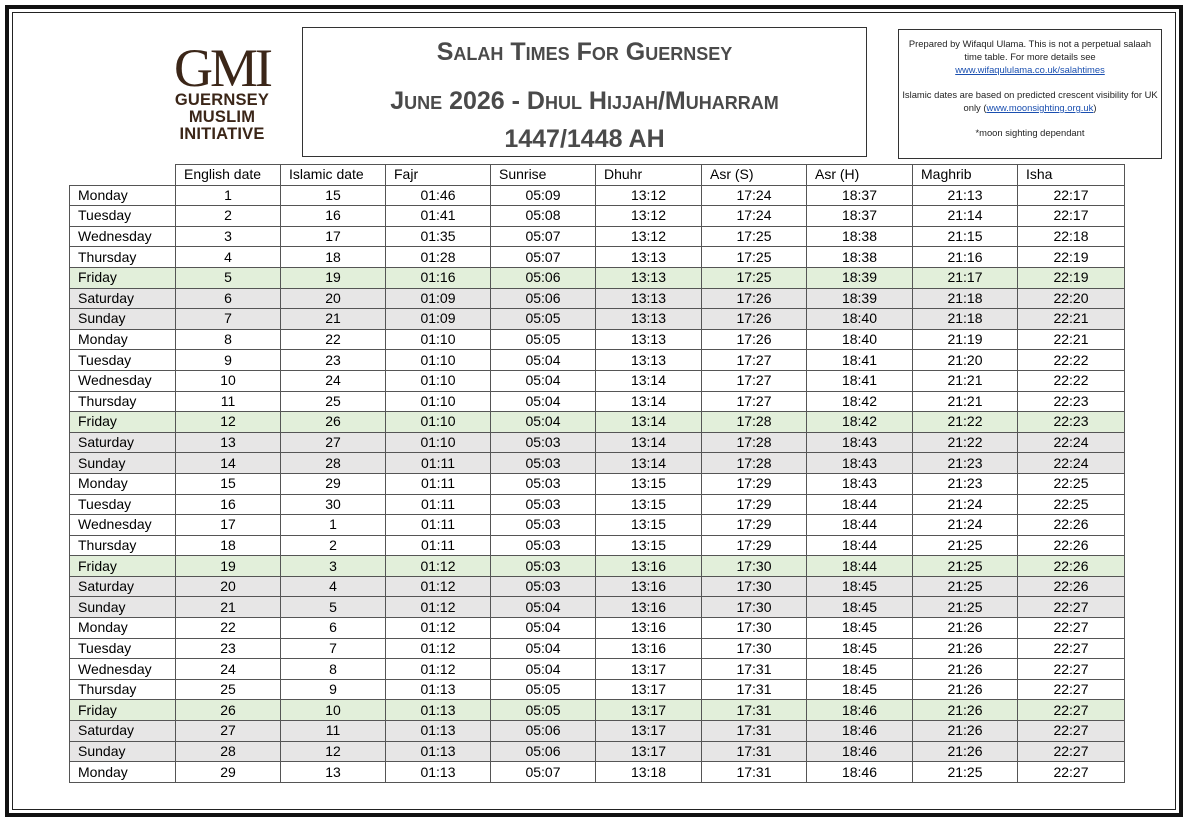 This screenshot has height=826, width=1192. Describe the element at coordinates (228, 360) in the screenshot. I see `time-cell: 9` at that location.